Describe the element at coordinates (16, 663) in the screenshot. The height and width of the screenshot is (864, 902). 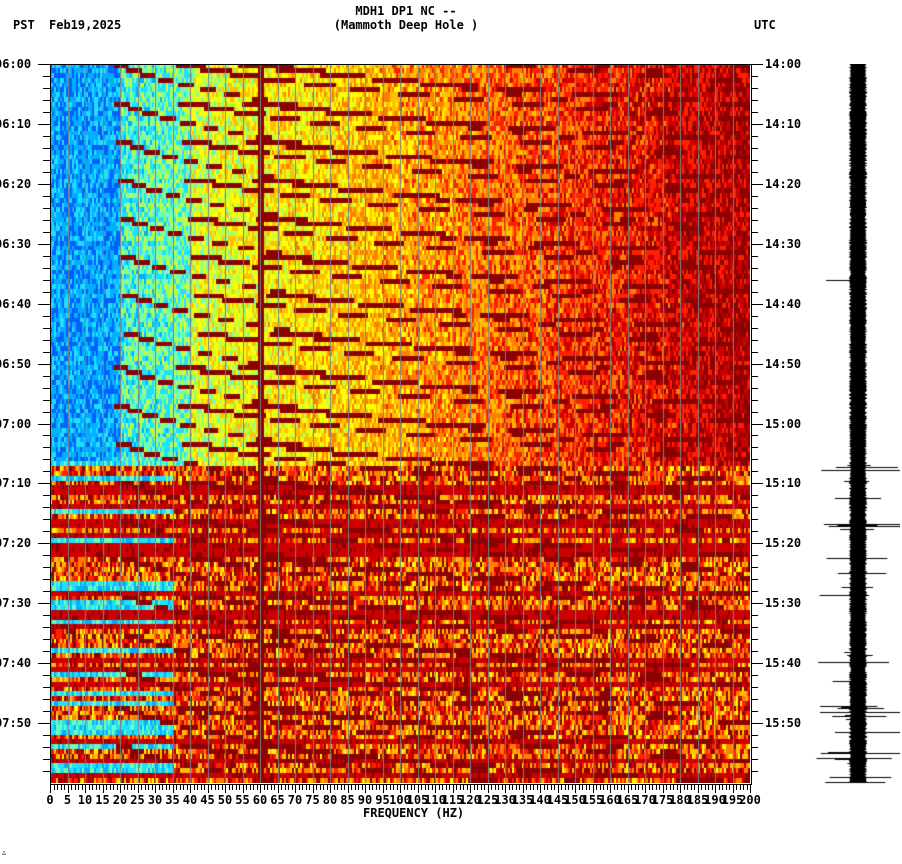
I see `y-tick-label-pst: 07:40` at that location.